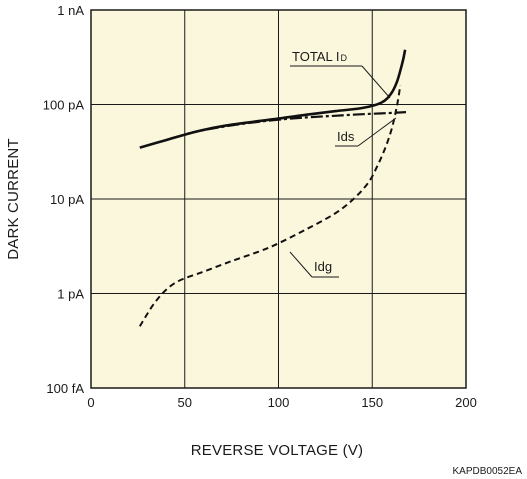  Describe the element at coordinates (64, 105) in the screenshot. I see `y-tick-label: 100 pA` at that location.